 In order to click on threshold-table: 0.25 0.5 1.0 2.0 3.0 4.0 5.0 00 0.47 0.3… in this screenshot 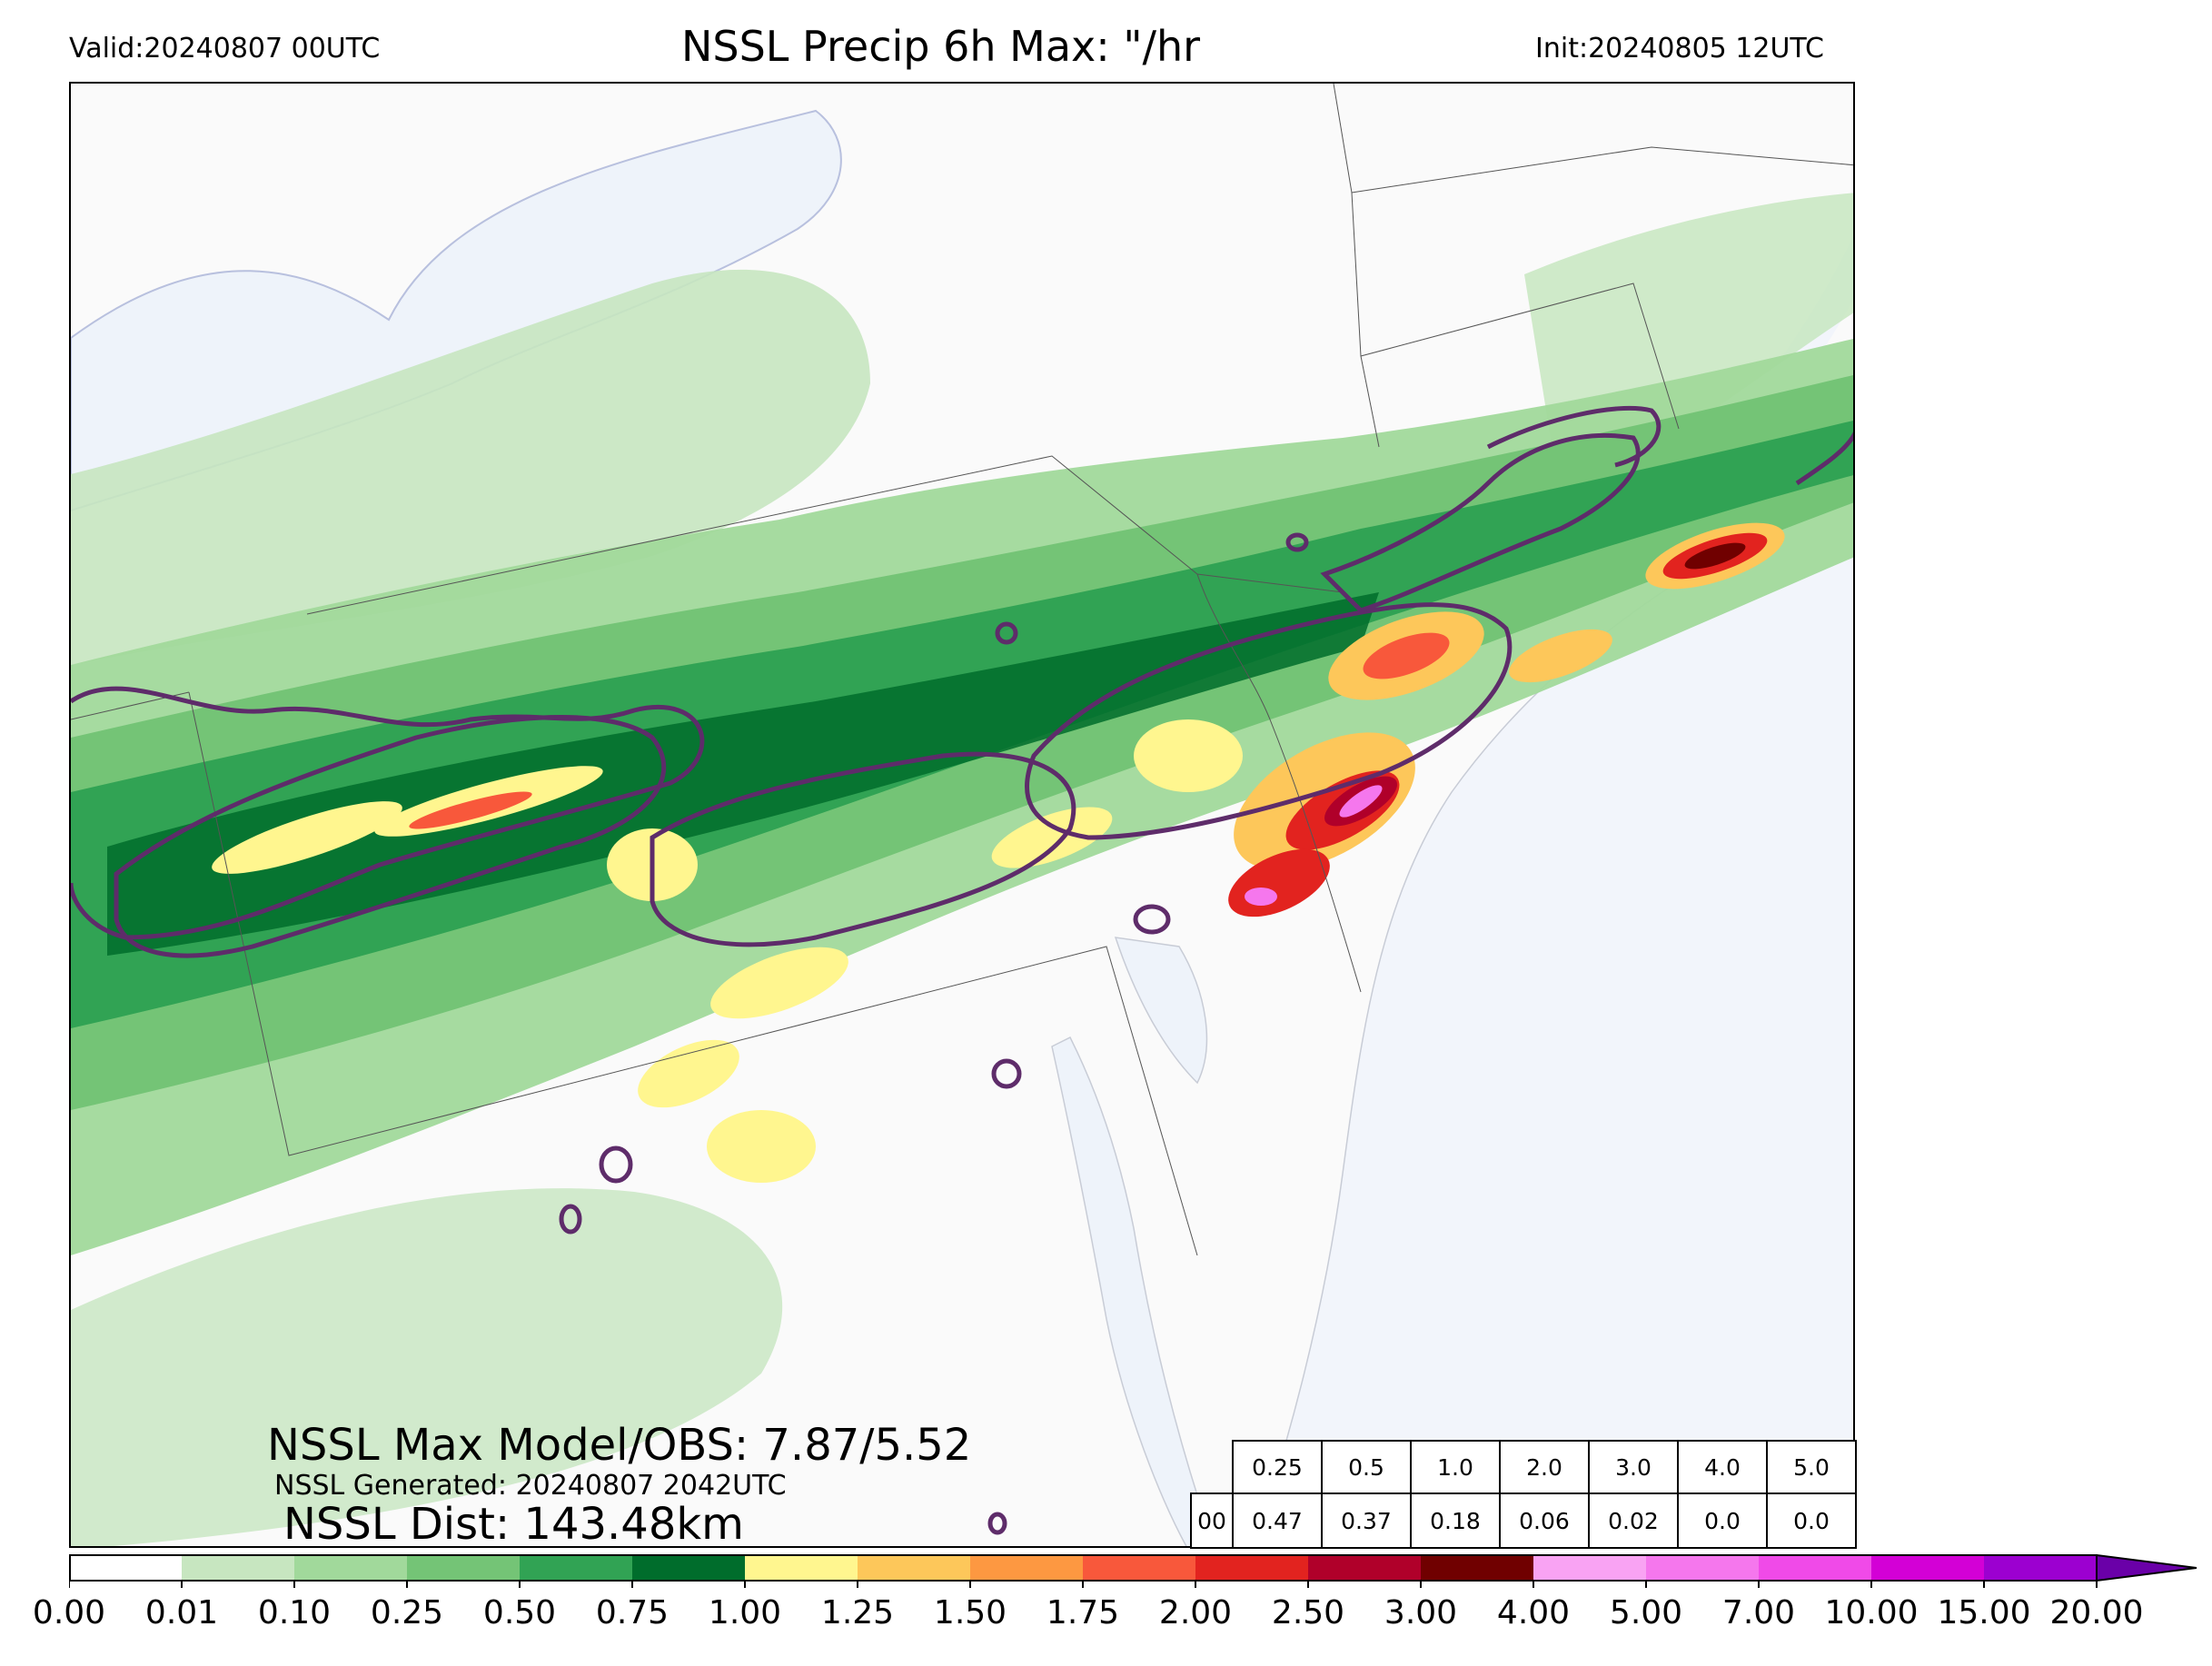, I will do `click(1523, 1494)`.